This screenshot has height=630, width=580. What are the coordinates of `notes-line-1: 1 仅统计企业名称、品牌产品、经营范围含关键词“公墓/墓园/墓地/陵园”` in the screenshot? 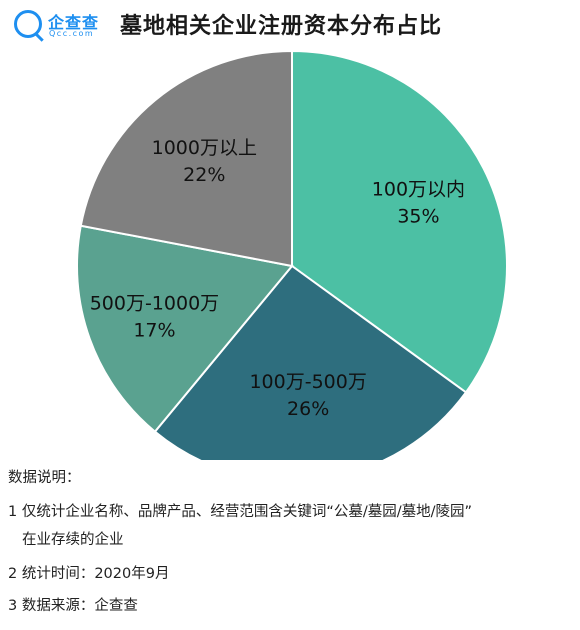 It's located at (240, 512).